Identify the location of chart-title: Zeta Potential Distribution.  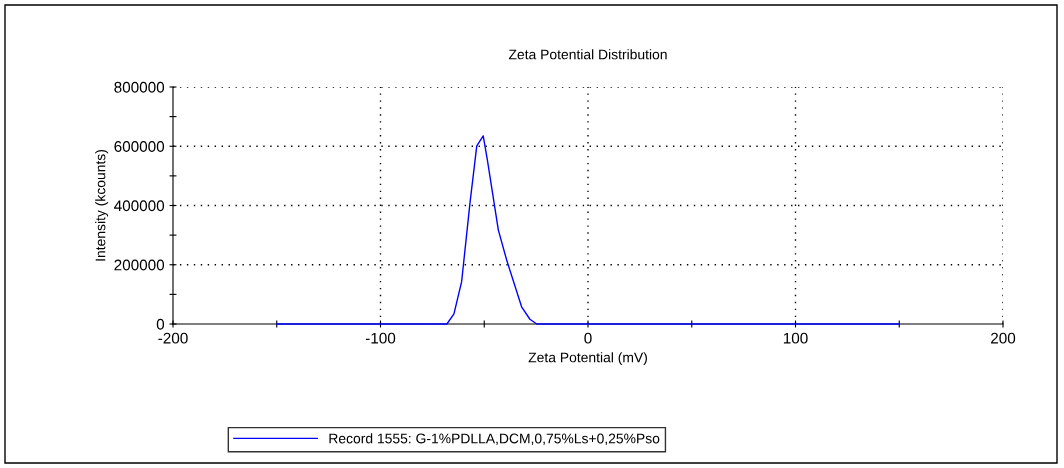
(587, 54).